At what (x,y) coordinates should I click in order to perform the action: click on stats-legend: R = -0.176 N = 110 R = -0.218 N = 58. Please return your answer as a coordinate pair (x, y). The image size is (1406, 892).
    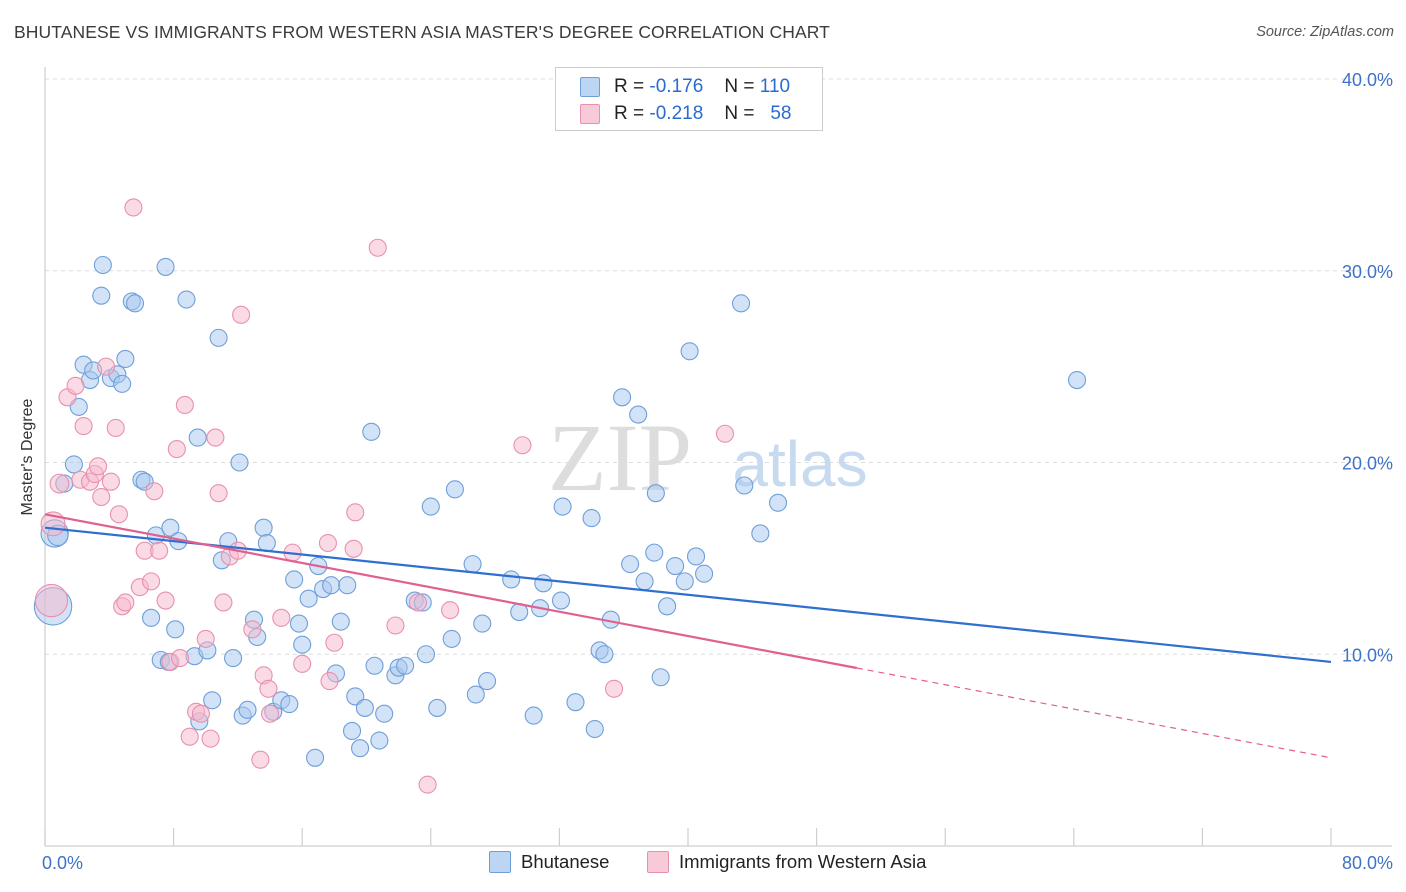
    Looking at the image, I should click on (689, 99).